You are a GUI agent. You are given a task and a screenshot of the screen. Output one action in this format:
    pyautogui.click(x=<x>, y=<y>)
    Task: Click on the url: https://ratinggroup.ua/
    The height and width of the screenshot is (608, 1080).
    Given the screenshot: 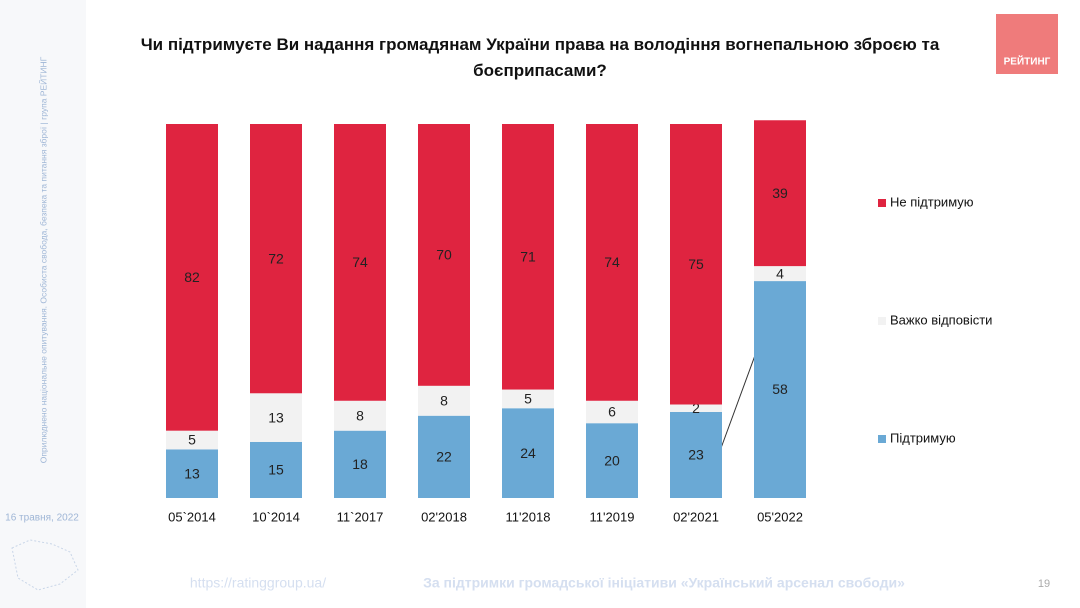 What is the action you would take?
    pyautogui.click(x=258, y=583)
    